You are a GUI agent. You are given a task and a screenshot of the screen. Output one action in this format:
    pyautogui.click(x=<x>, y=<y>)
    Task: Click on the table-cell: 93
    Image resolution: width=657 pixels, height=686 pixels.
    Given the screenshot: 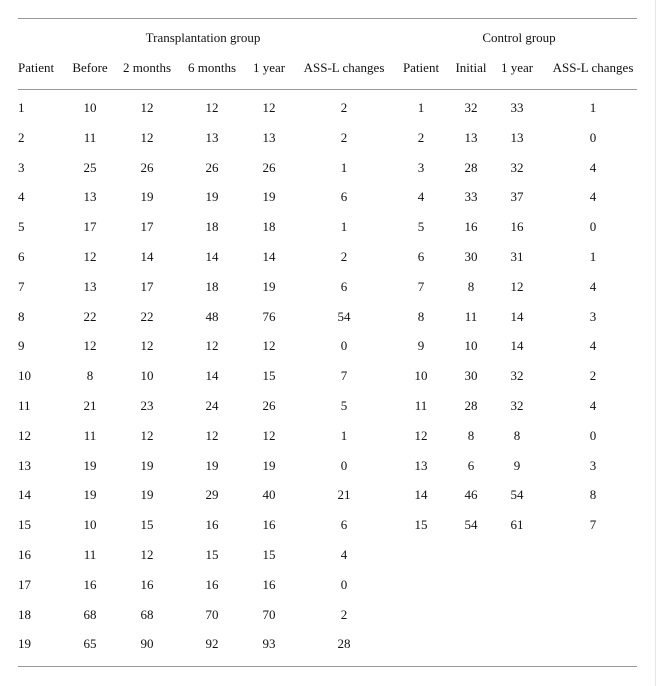 What is the action you would take?
    pyautogui.click(x=269, y=644)
    